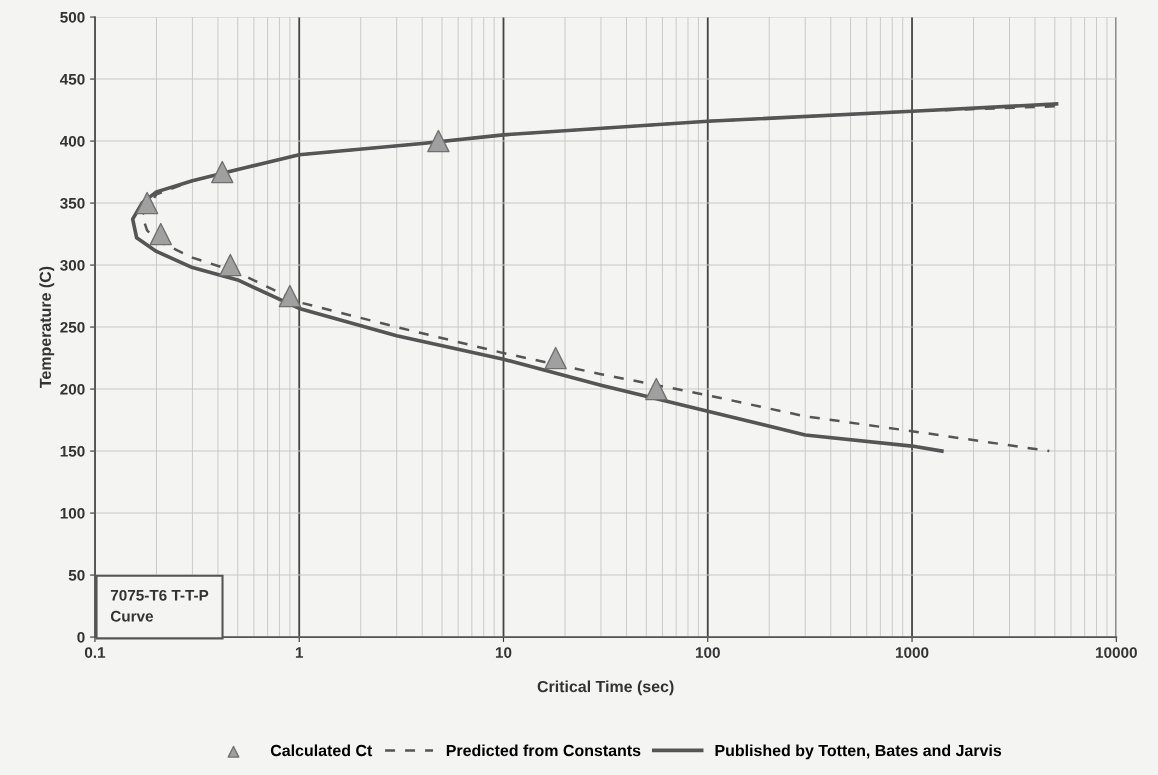 This screenshot has height=775, width=1158. I want to click on y-tick-label: 500, so click(72, 17).